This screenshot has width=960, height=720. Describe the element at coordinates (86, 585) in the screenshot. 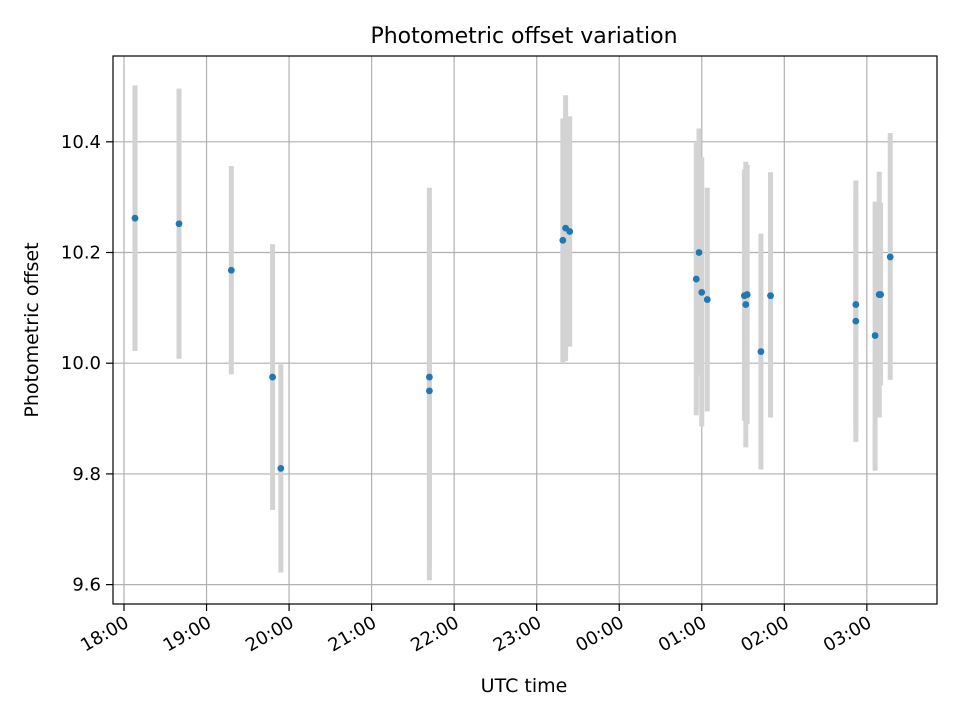

I see `y-tick-label: 9.6` at that location.